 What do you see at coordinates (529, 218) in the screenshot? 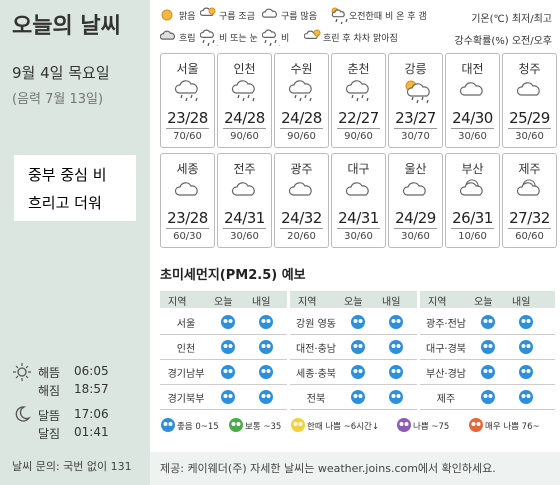
I see `temperature: 27/32` at bounding box center [529, 218].